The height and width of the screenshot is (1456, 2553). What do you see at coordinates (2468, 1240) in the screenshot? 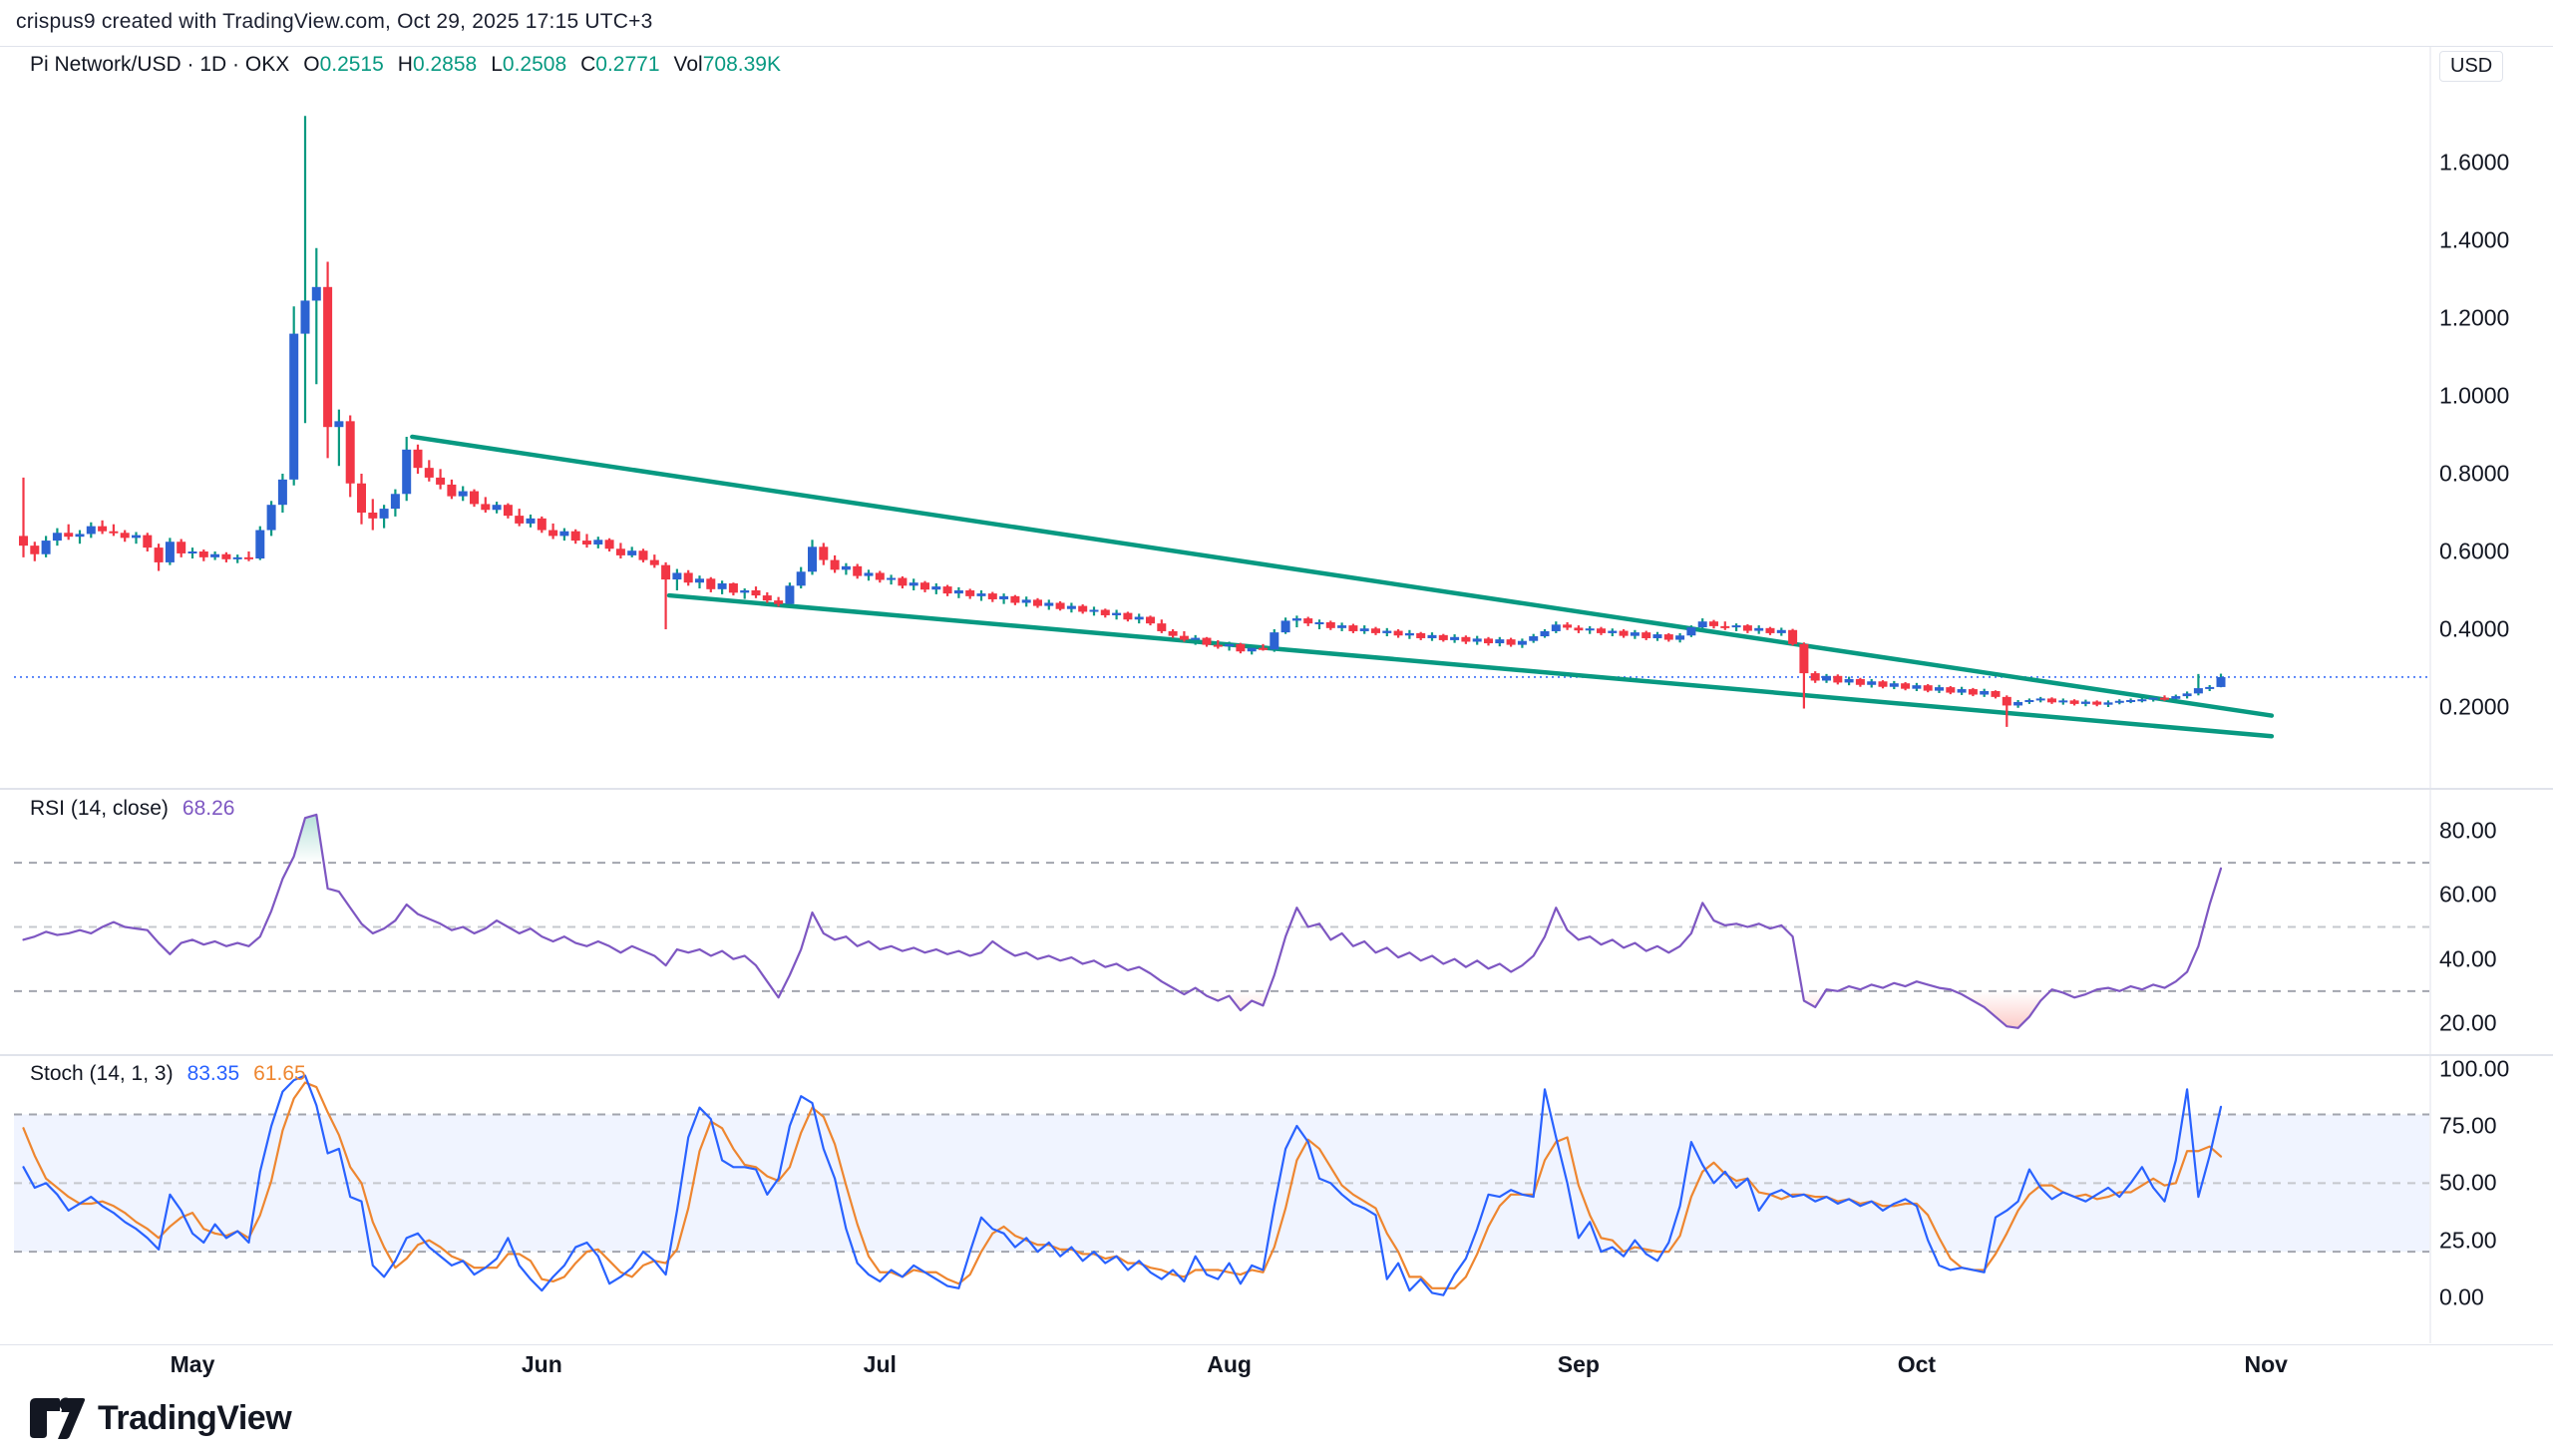
I see `stoch-tick-25.00: 25.00` at bounding box center [2468, 1240].